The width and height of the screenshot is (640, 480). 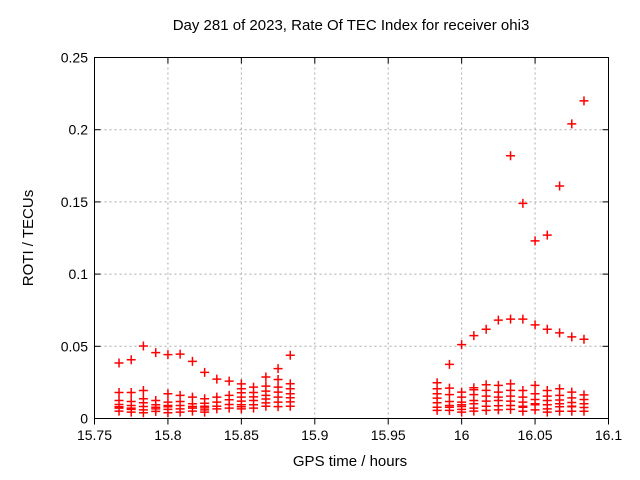 I want to click on y-tick-label: 0.2, so click(x=79, y=130).